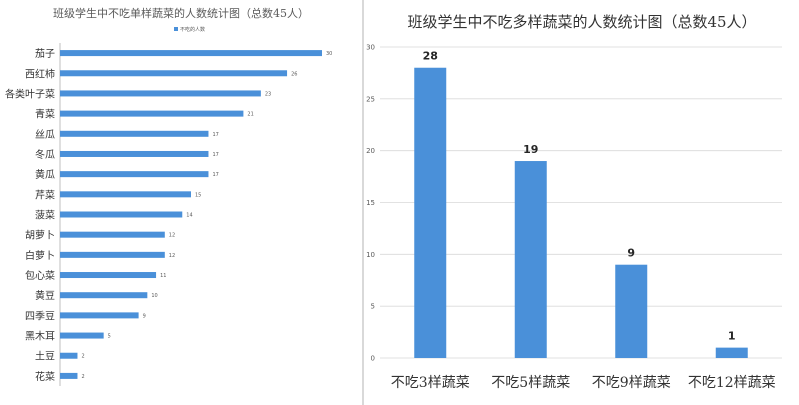 The height and width of the screenshot is (405, 799). Describe the element at coordinates (732, 383) in the screenshot. I see `category-label: 不吃12样蔬菜` at that location.